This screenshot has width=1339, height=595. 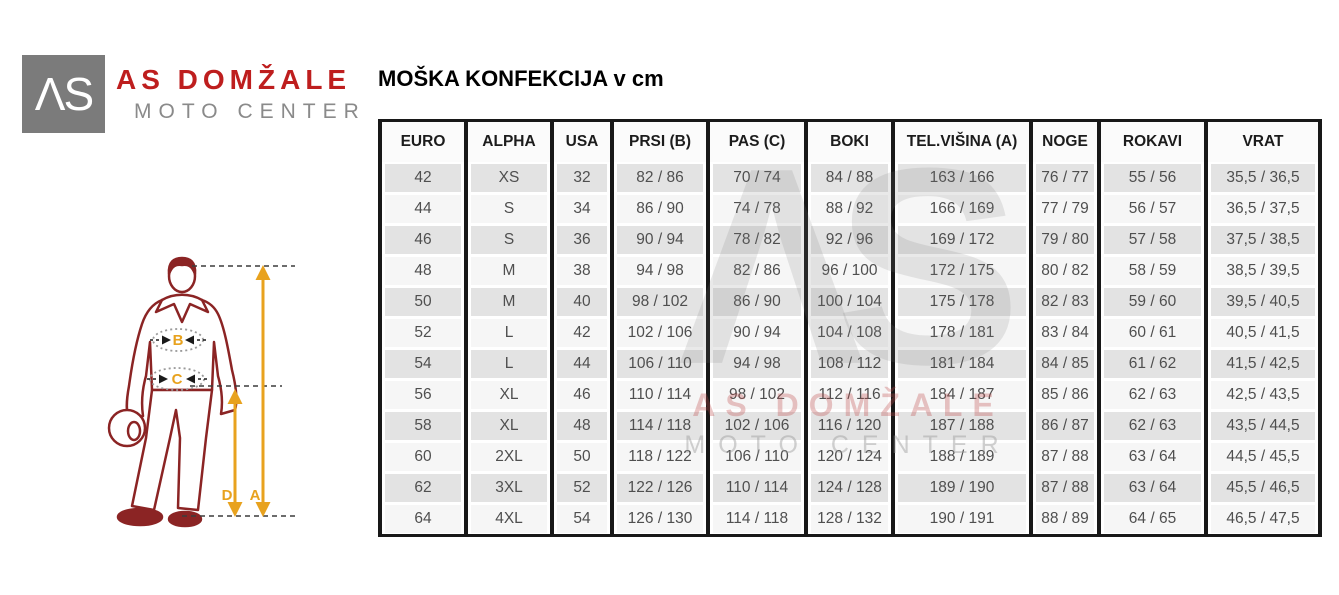 I want to click on table-cell: 61 / 62, so click(x=1152, y=363).